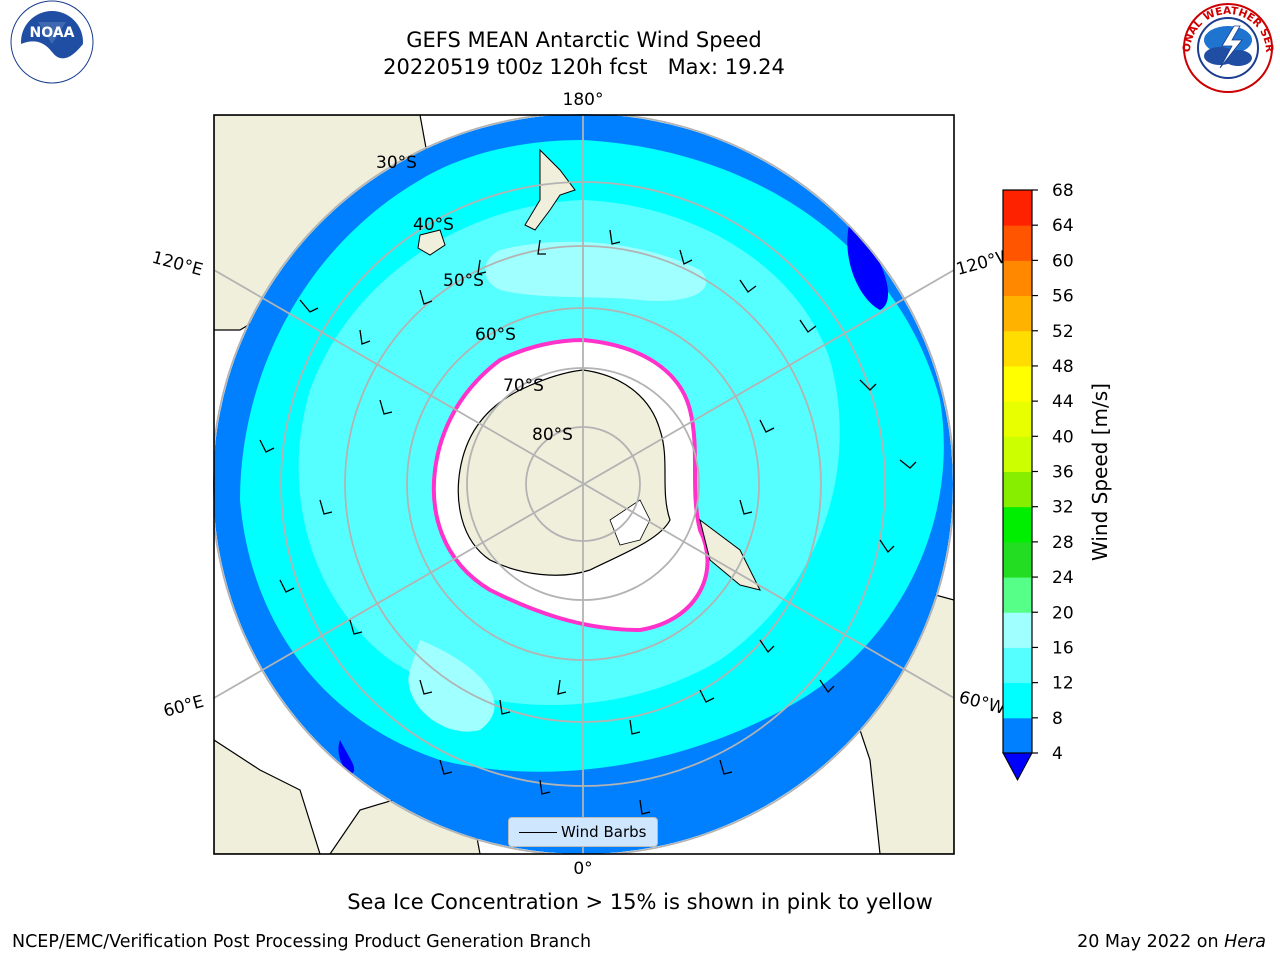 The width and height of the screenshot is (1280, 960). I want to click on legend-label: Wind Barbs, so click(604, 832).